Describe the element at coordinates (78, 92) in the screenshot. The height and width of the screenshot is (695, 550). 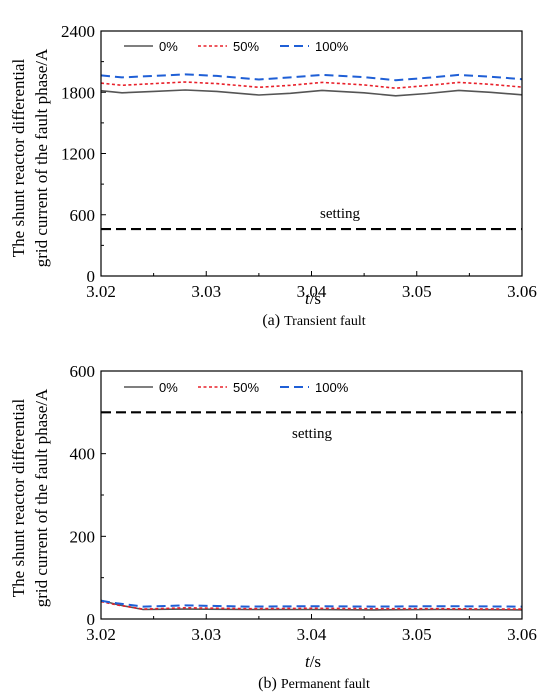
I see `y-tick-label: 1800` at that location.